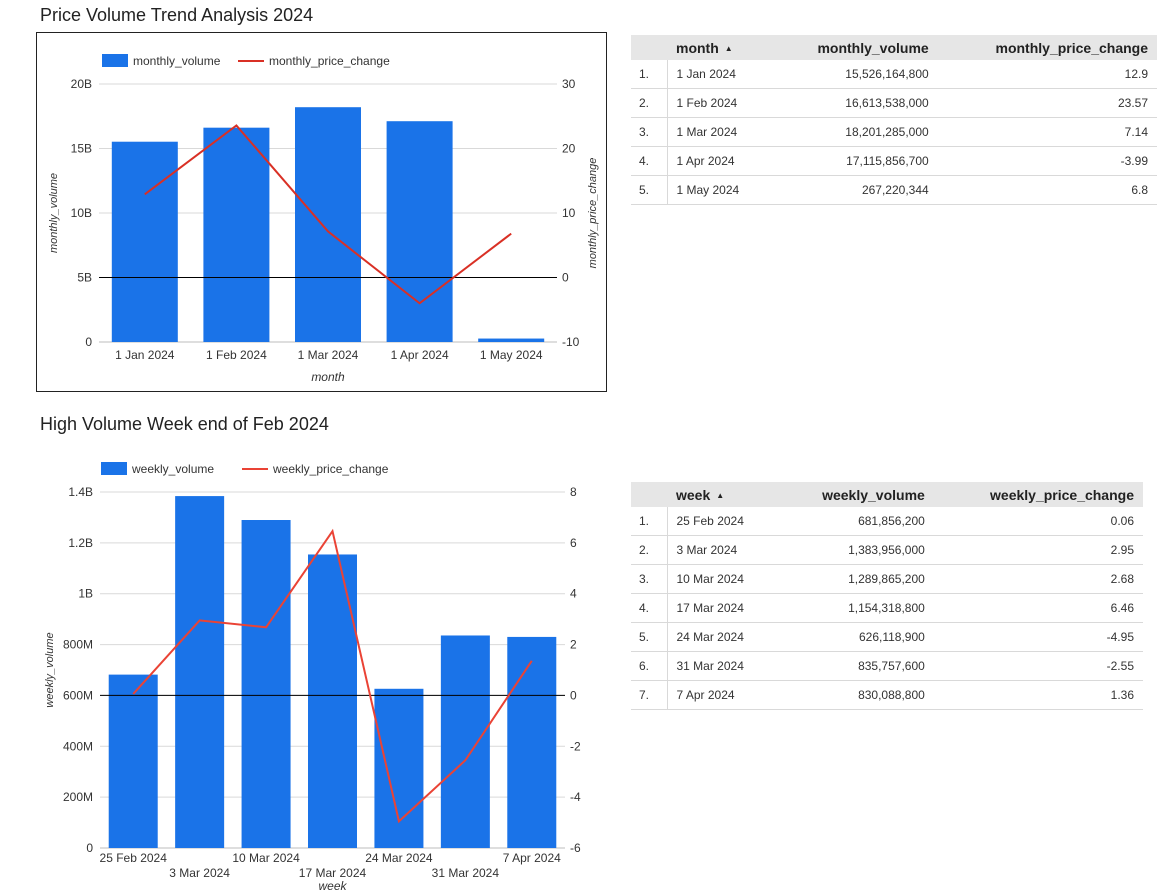  What do you see at coordinates (854, 47) in the screenshot?
I see `column-header-monthly-volume: monthly_volume` at bounding box center [854, 47].